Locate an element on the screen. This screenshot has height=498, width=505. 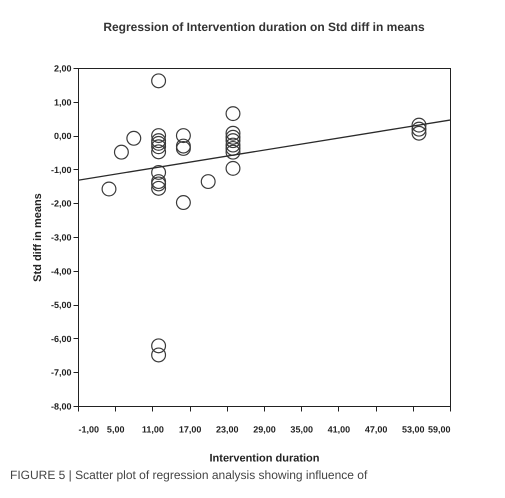
y-tick-label: -2,00 is located at coordinates (61, 203).